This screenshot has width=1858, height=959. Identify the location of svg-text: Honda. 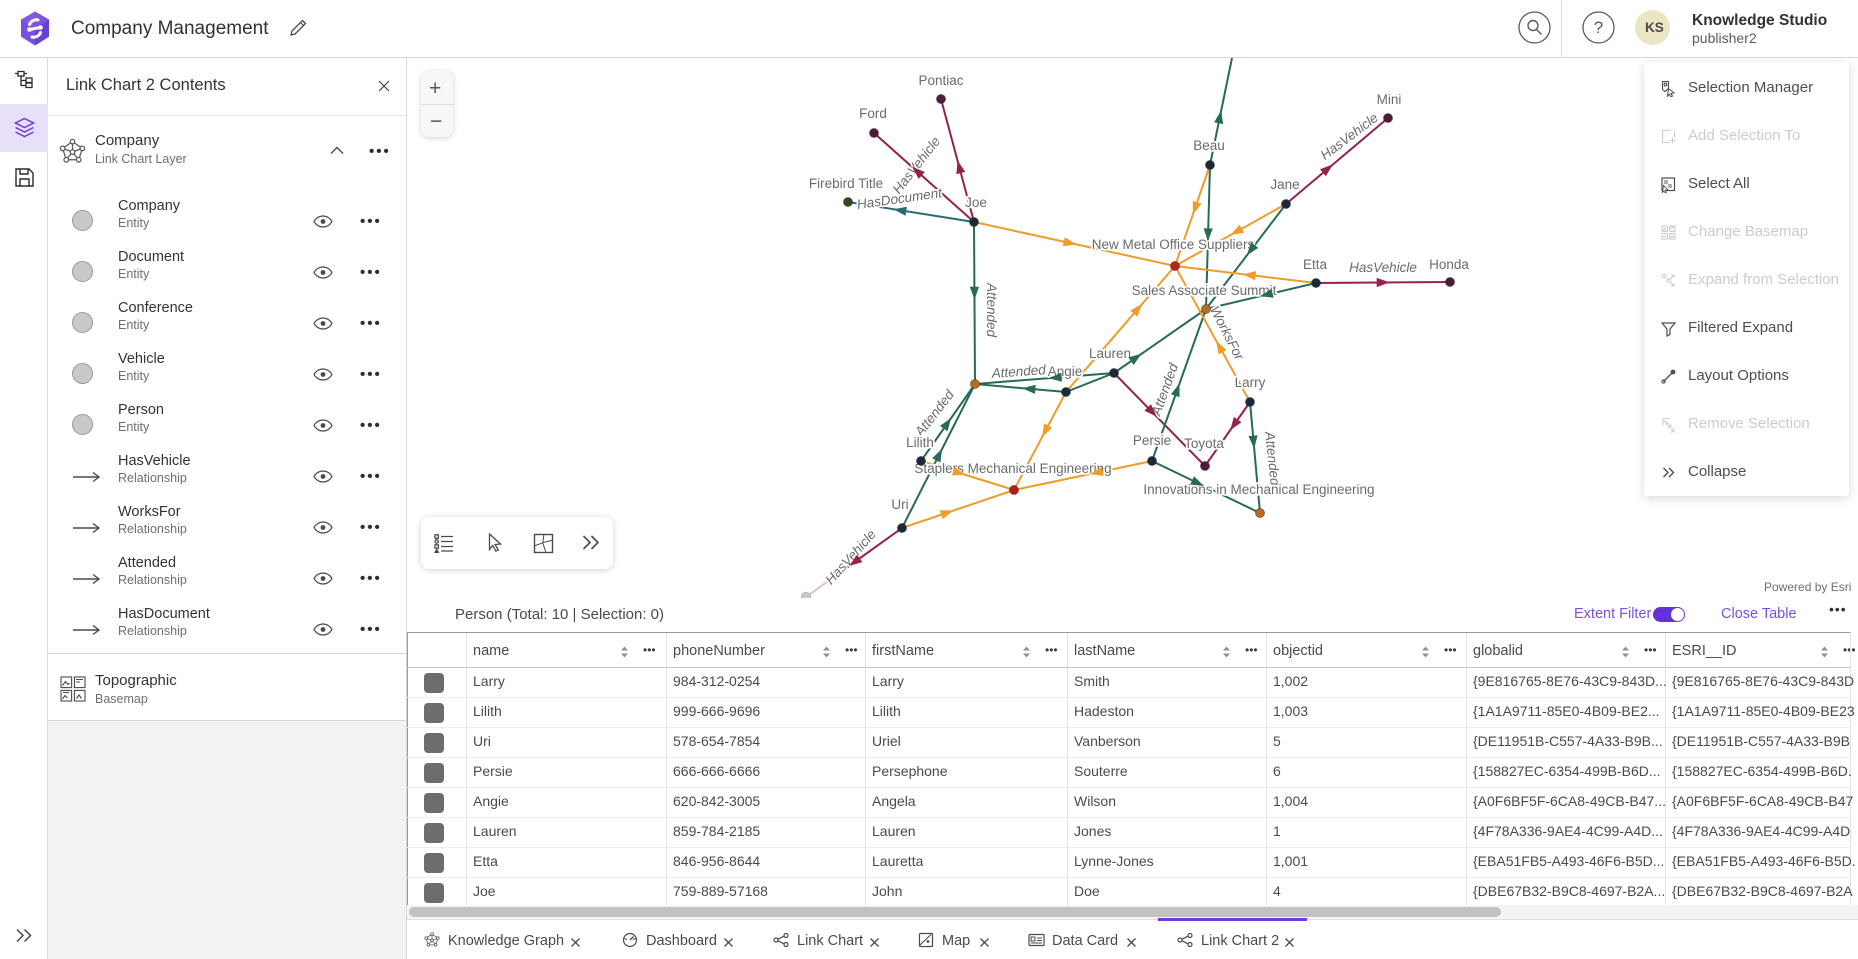
(1449, 264).